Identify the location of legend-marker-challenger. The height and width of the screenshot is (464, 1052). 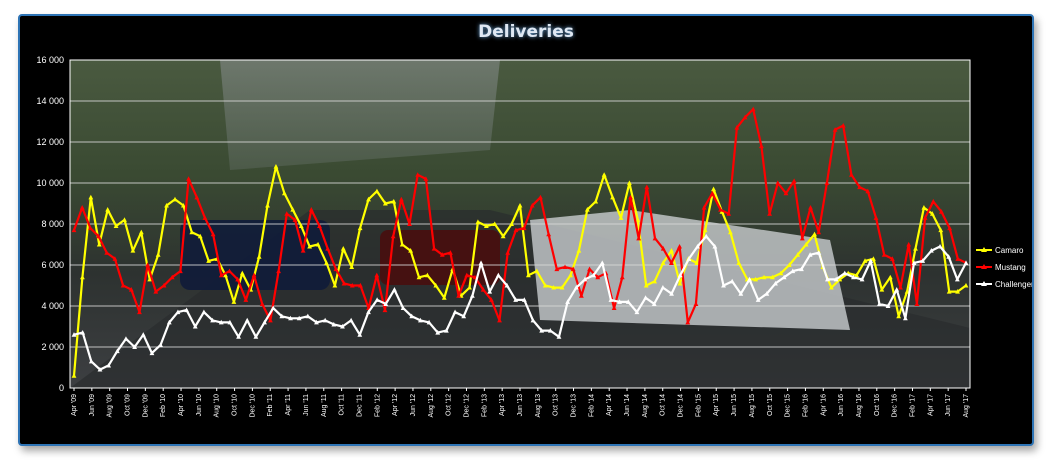
(984, 283).